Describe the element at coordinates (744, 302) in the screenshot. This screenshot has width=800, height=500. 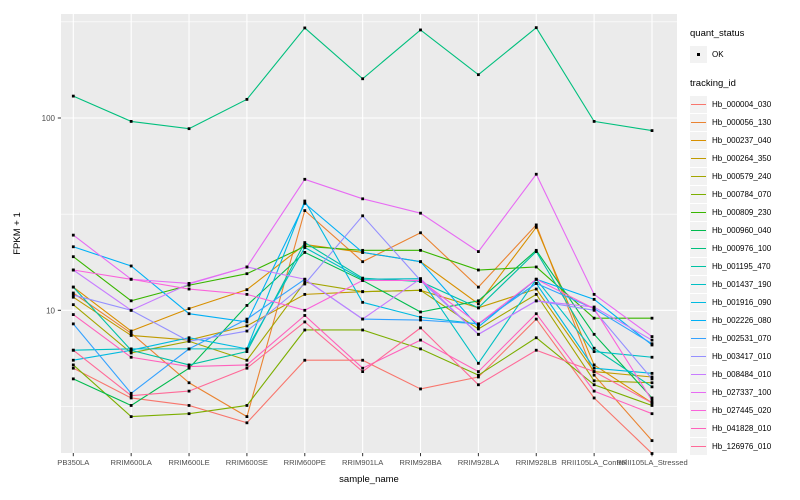
I see `legend-item-Hb_001916_090: Hb_001916_090` at that location.